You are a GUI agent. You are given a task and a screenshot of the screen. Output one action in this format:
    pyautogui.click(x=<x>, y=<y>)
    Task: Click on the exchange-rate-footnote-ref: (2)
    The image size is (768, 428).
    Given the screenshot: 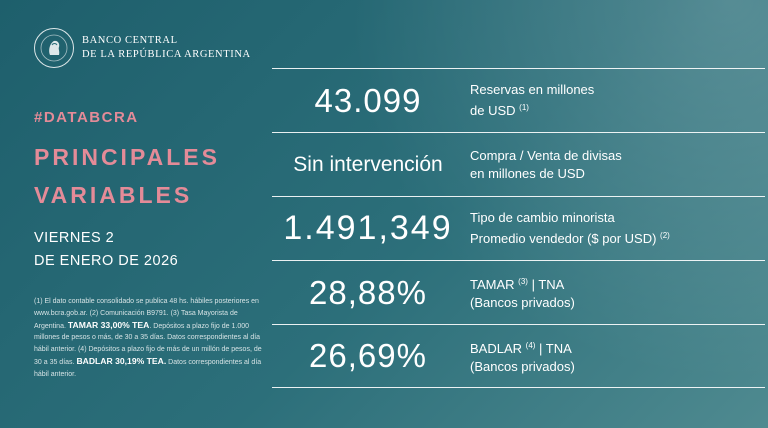 What is the action you would take?
    pyautogui.click(x=665, y=235)
    